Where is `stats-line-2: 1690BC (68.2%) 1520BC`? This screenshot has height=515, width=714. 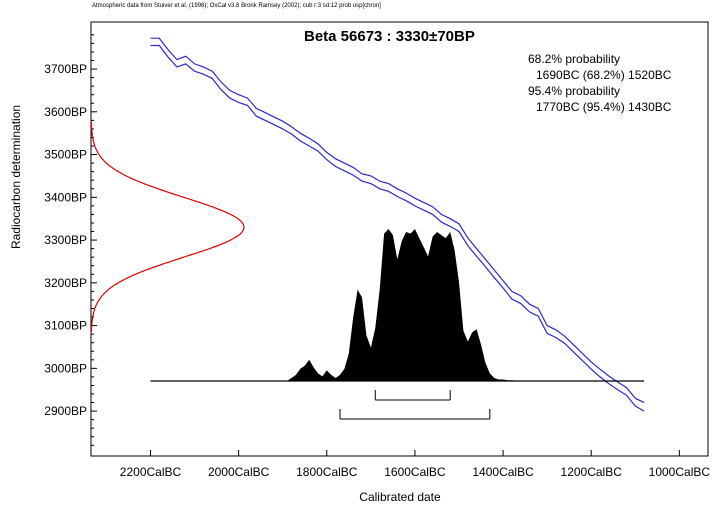 stats-line-2: 1690BC (68.2%) 1520BC is located at coordinates (604, 75).